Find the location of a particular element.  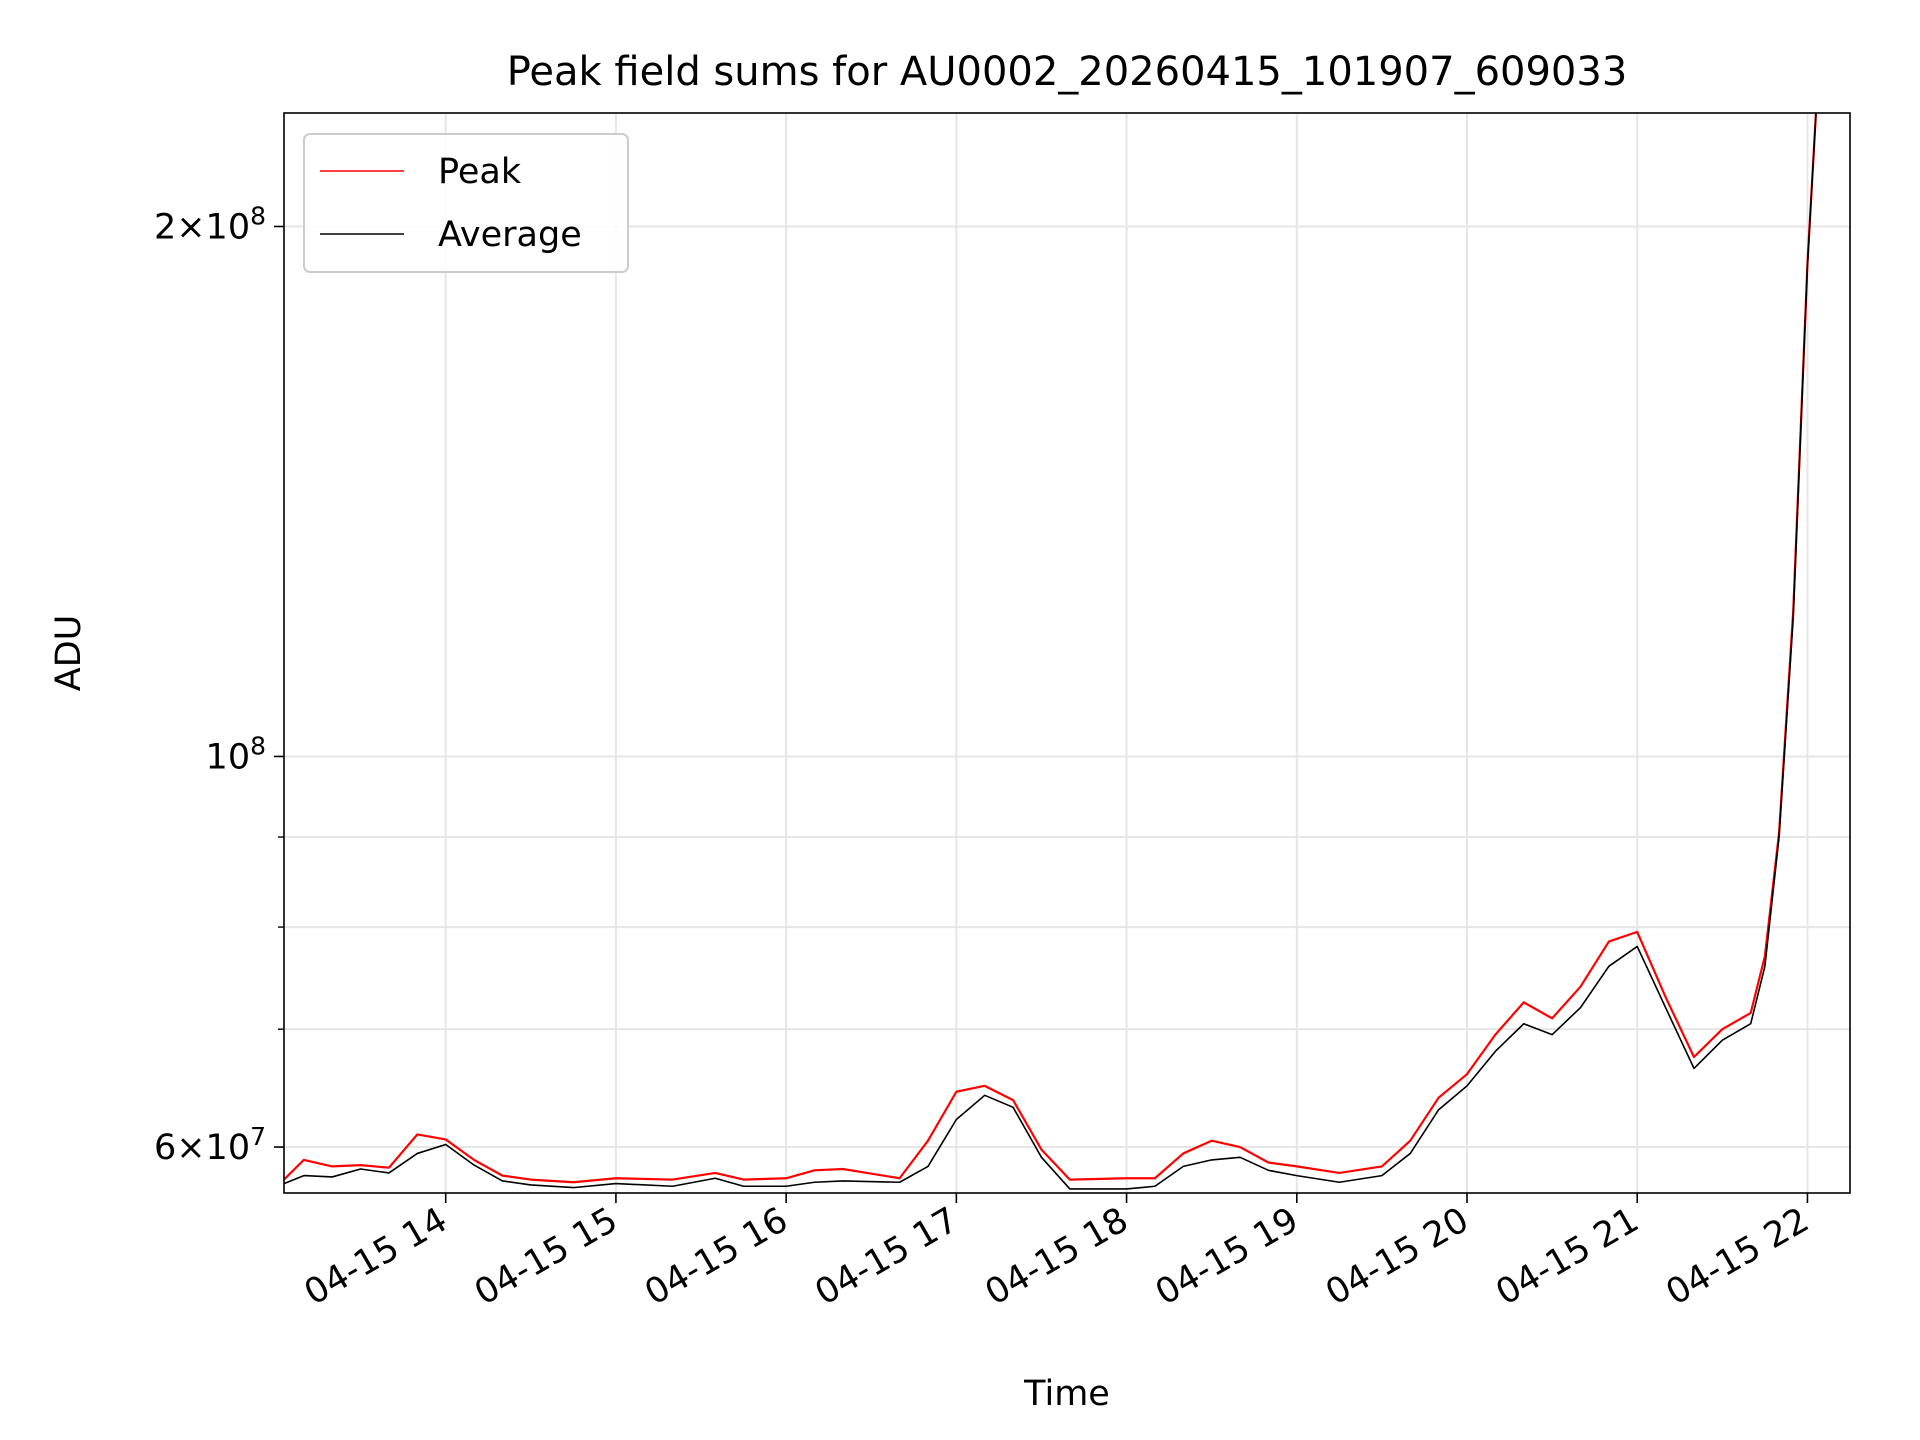

legend: Peak Average is located at coordinates (466, 203).